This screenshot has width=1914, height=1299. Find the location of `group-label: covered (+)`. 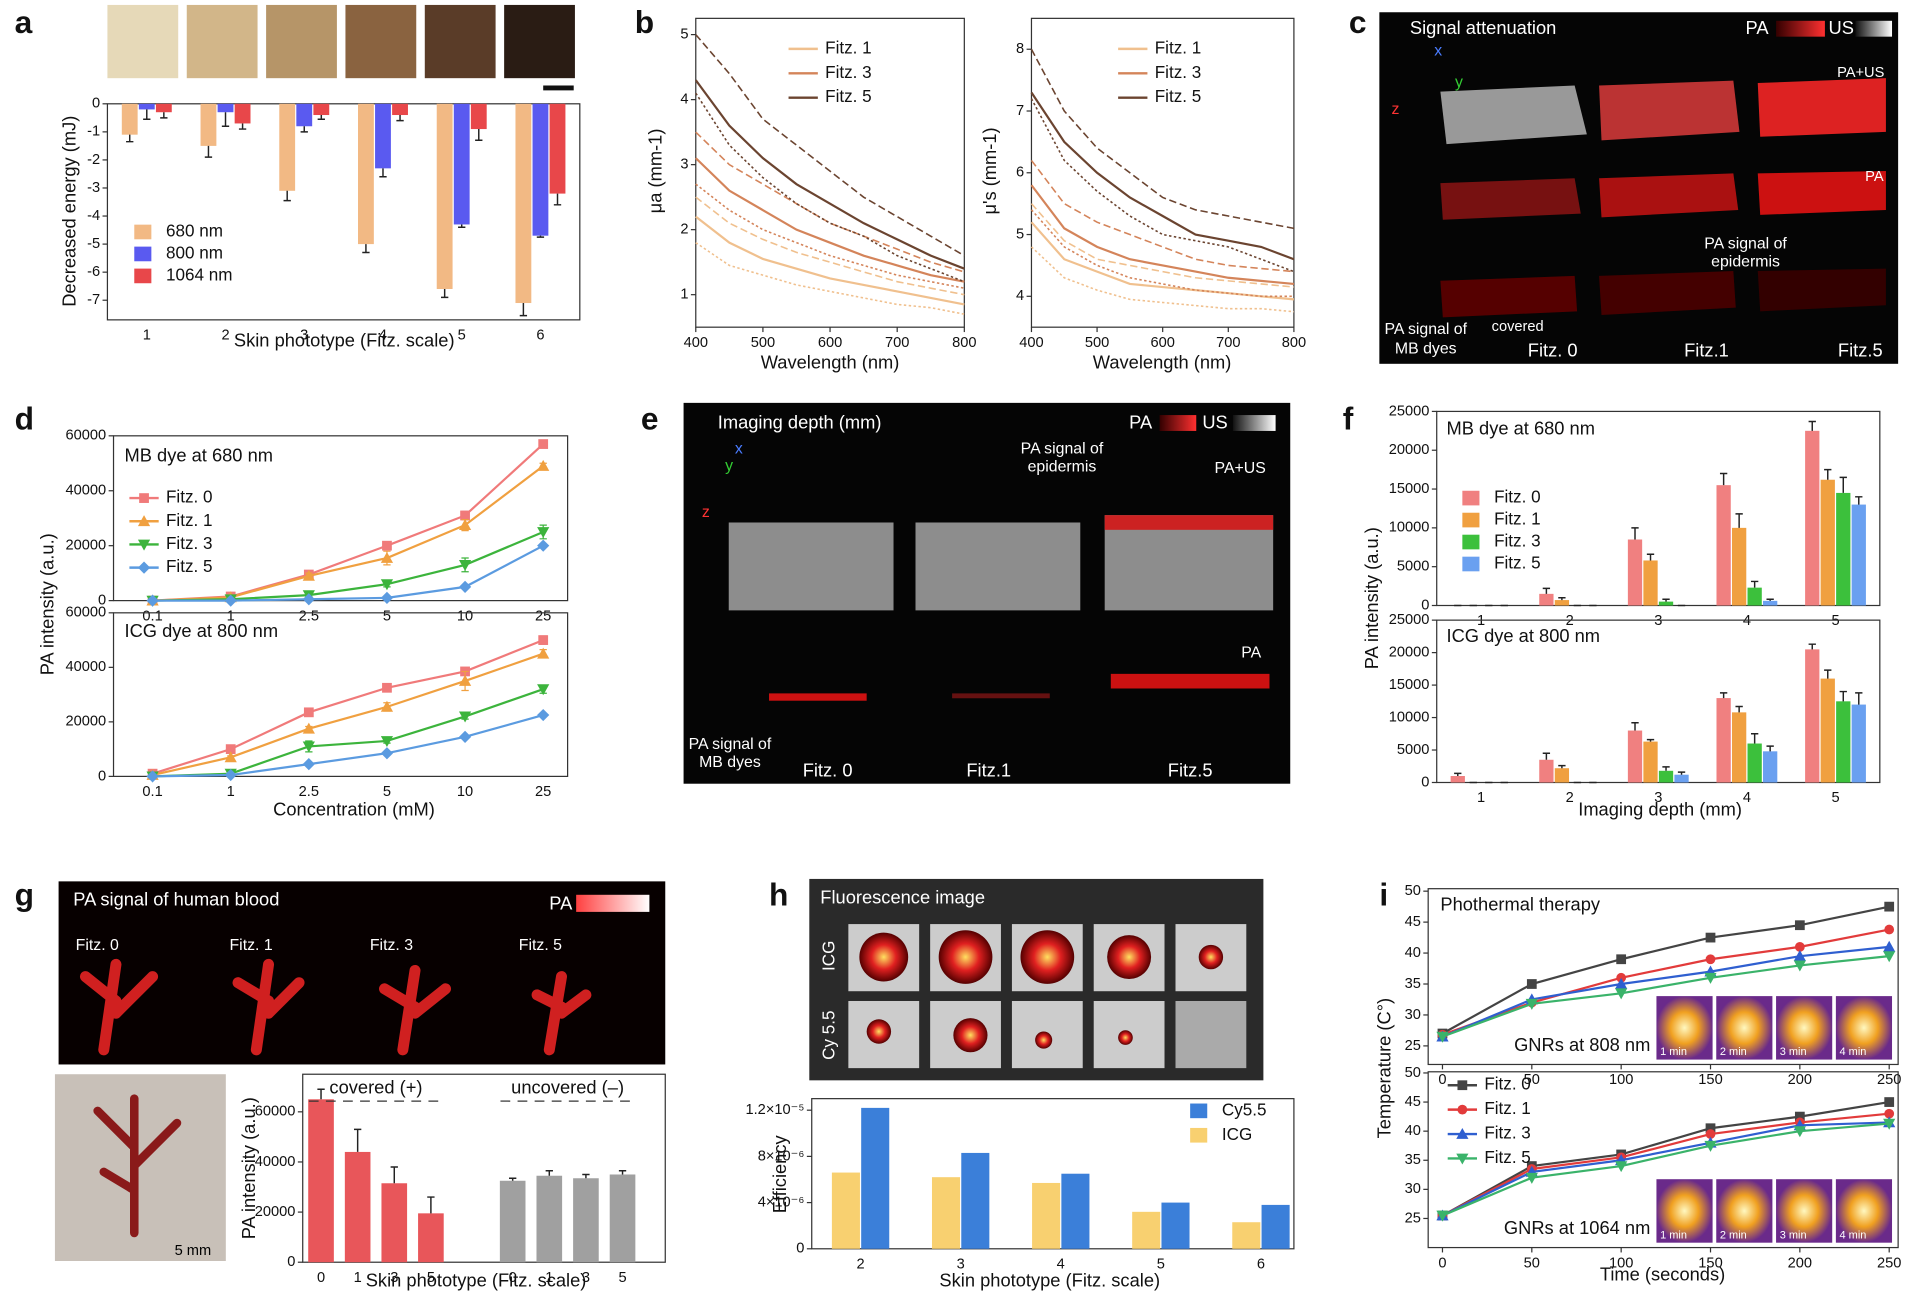

group-label: covered (+) is located at coordinates (375, 1087).